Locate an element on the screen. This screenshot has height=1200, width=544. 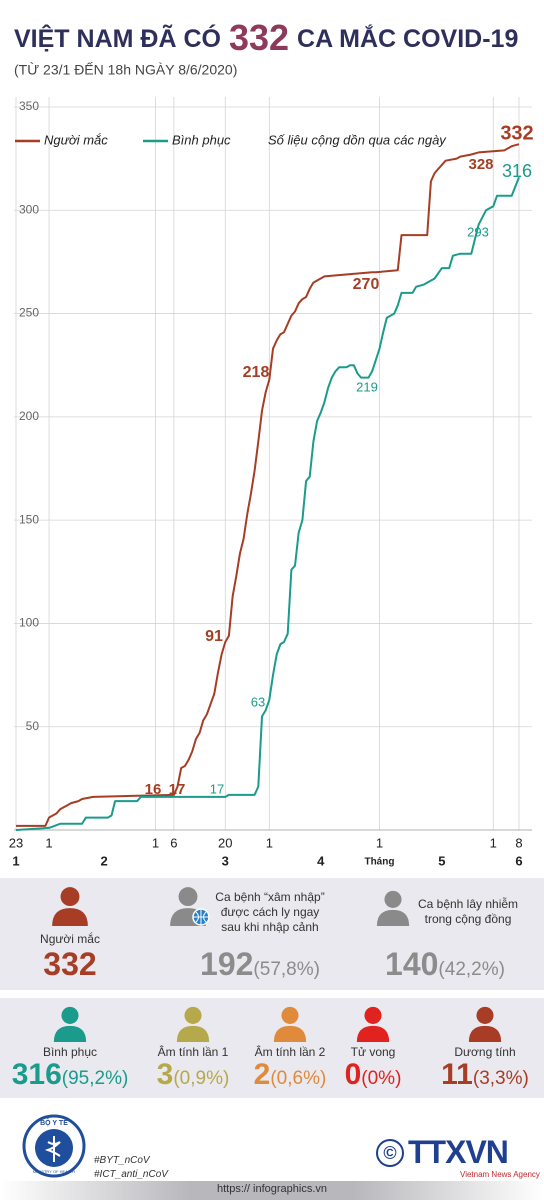
month-label: Tháng is located at coordinates (379, 862).